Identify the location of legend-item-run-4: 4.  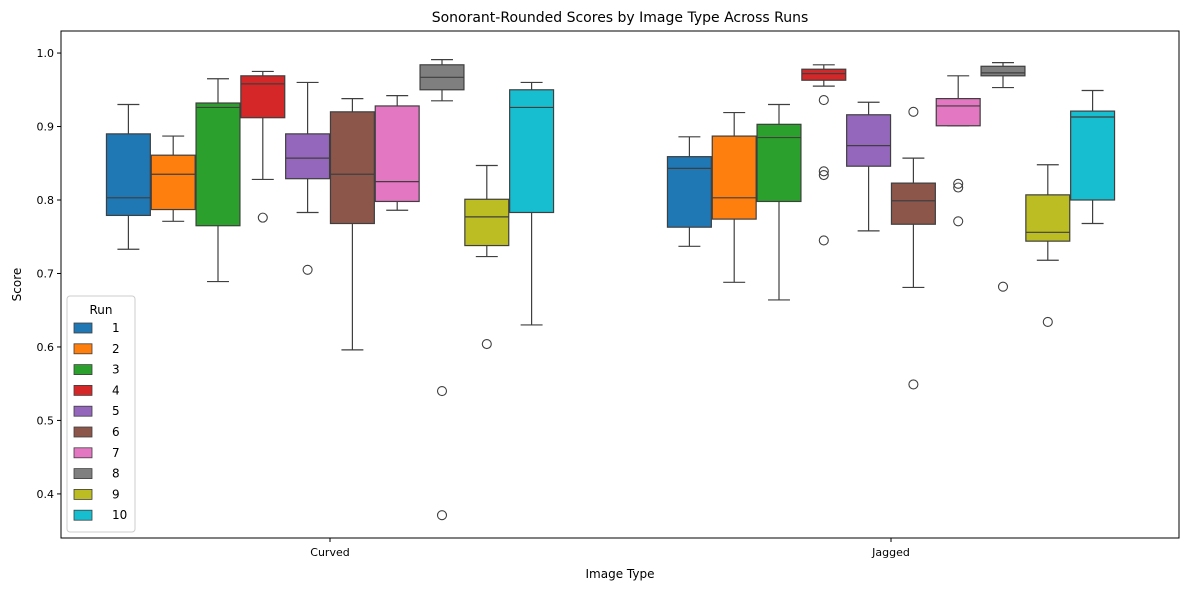
(96, 390).